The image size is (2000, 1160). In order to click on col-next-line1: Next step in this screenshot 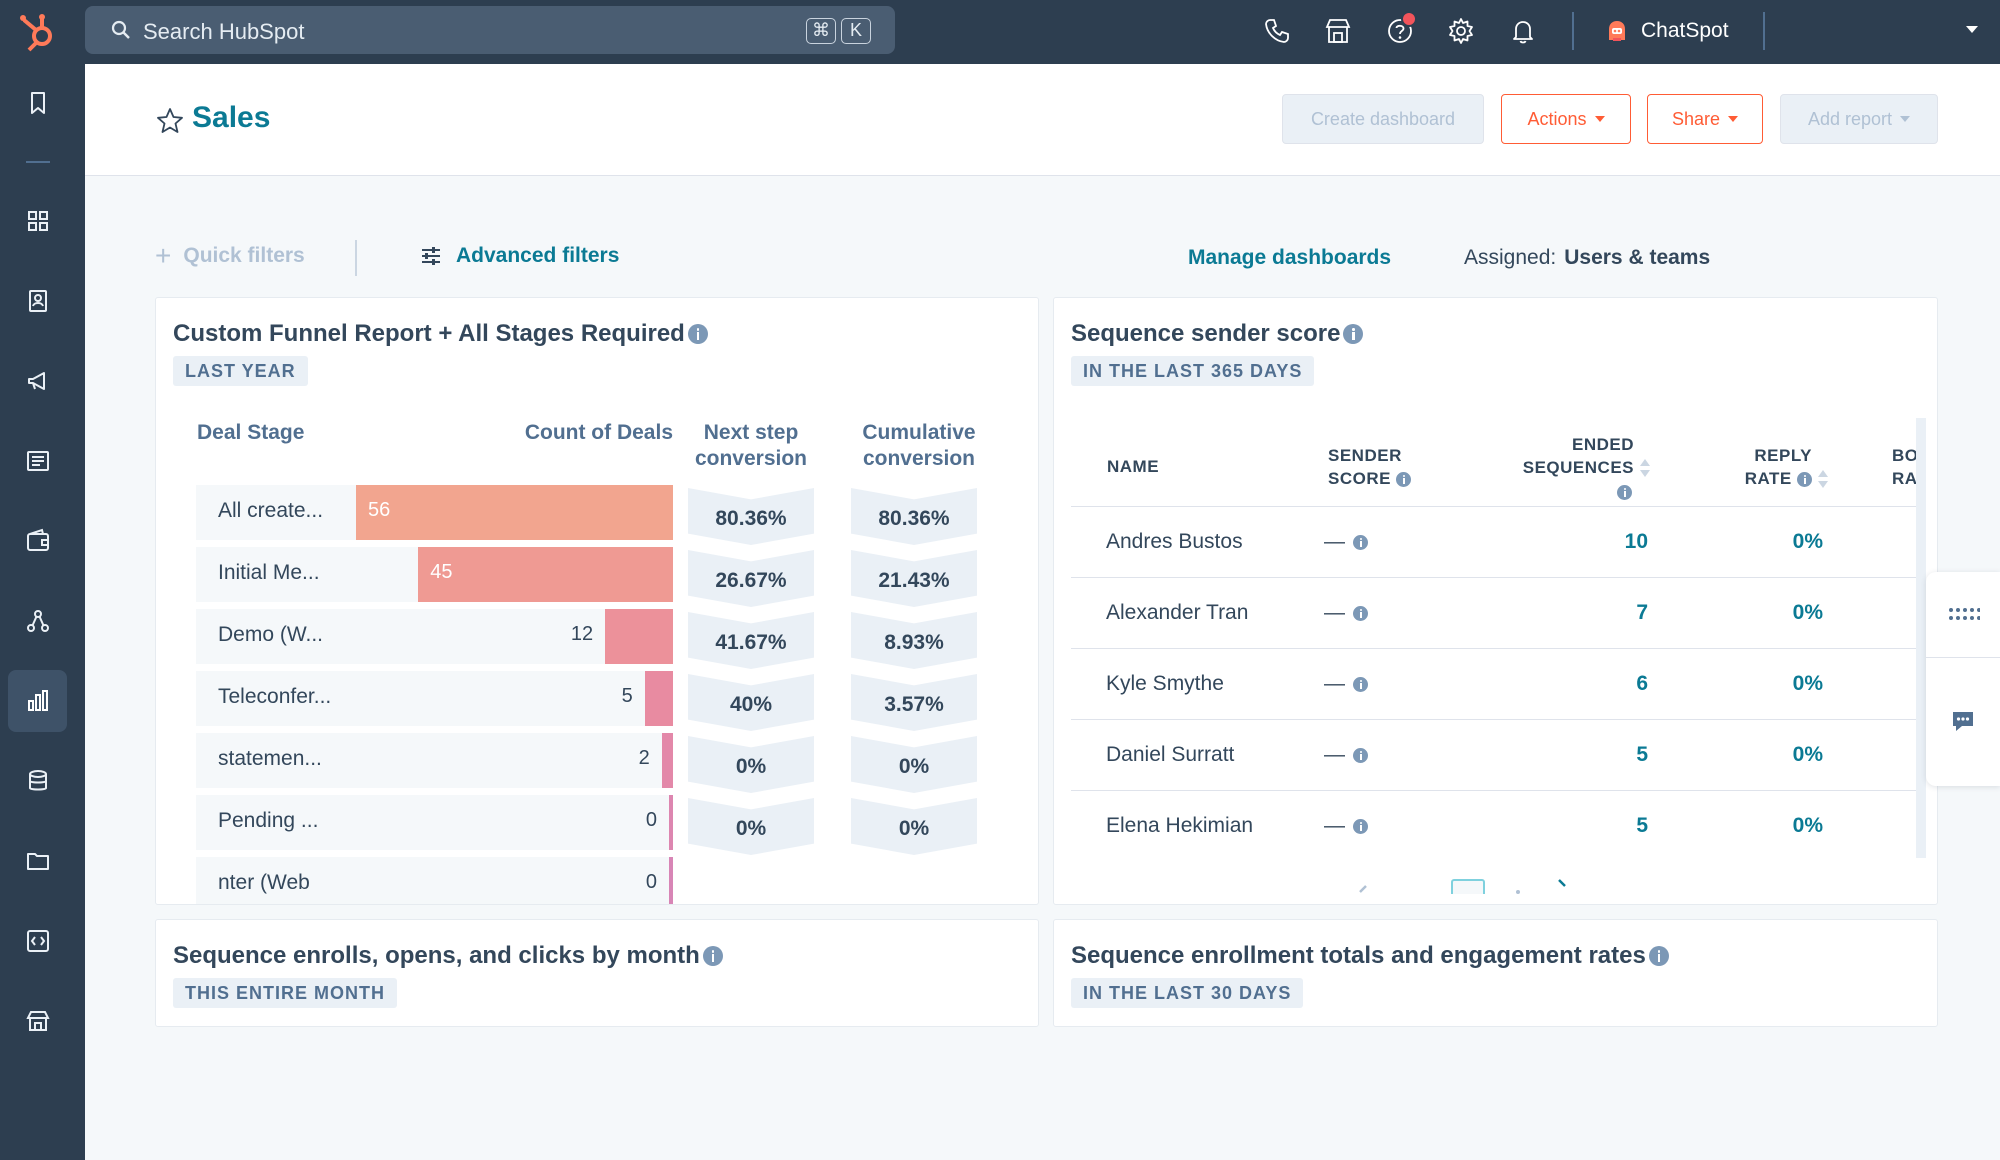, I will do `click(751, 432)`.